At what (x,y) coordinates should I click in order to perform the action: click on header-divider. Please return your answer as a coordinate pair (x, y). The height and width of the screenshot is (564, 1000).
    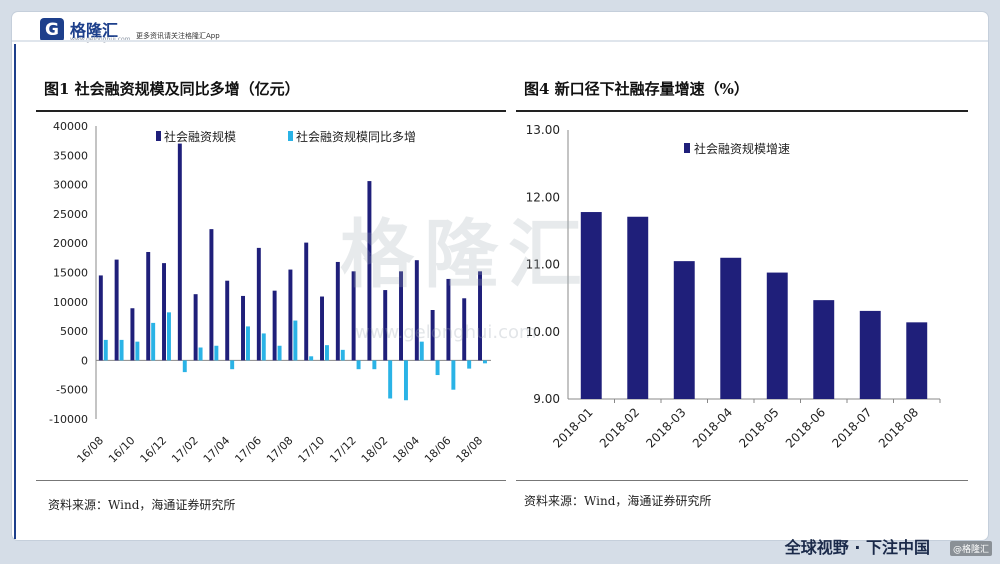
    Looking at the image, I should click on (500, 41).